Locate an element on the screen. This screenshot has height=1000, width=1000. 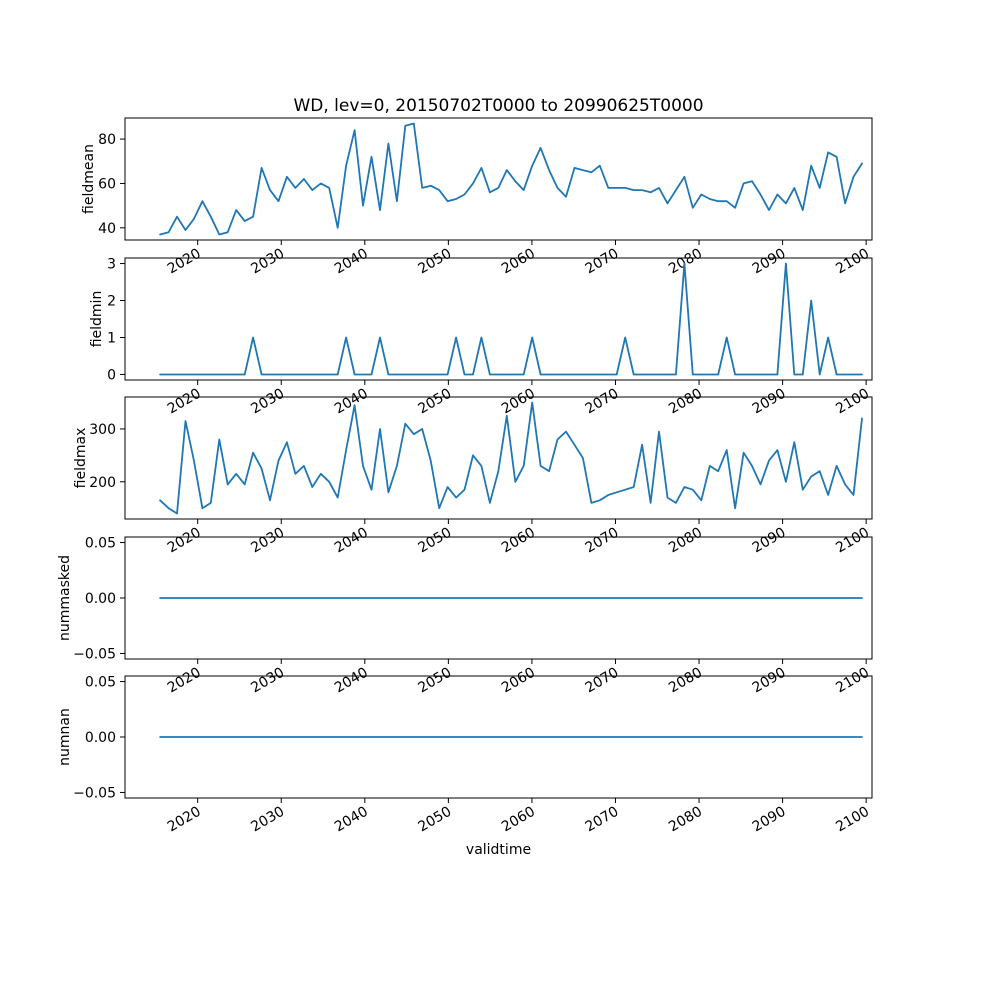
x-tick-label: 2020 is located at coordinates (184, 820).